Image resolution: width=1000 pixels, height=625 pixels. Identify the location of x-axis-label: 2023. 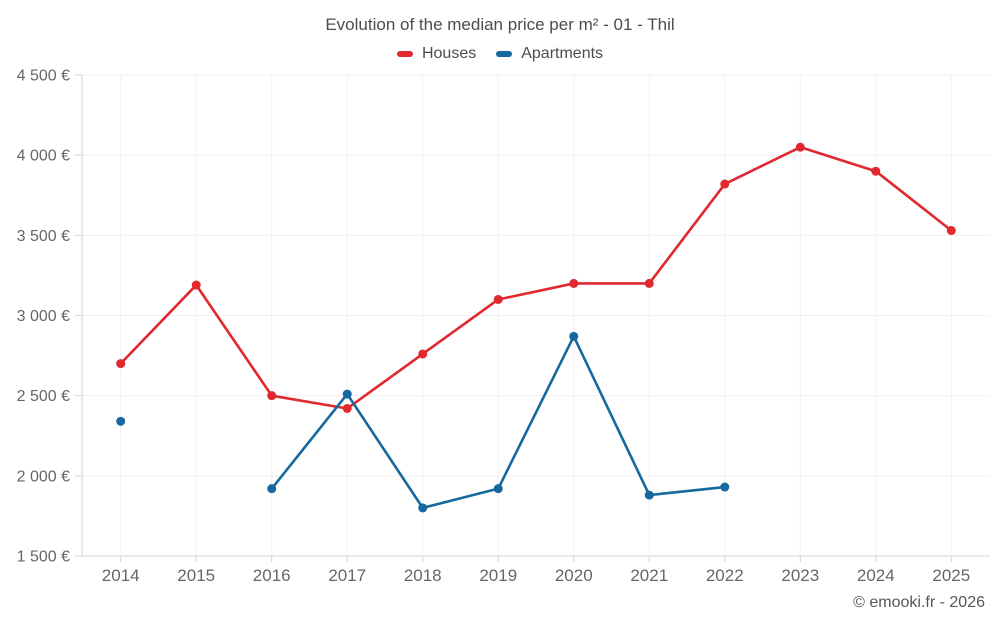
(800, 575).